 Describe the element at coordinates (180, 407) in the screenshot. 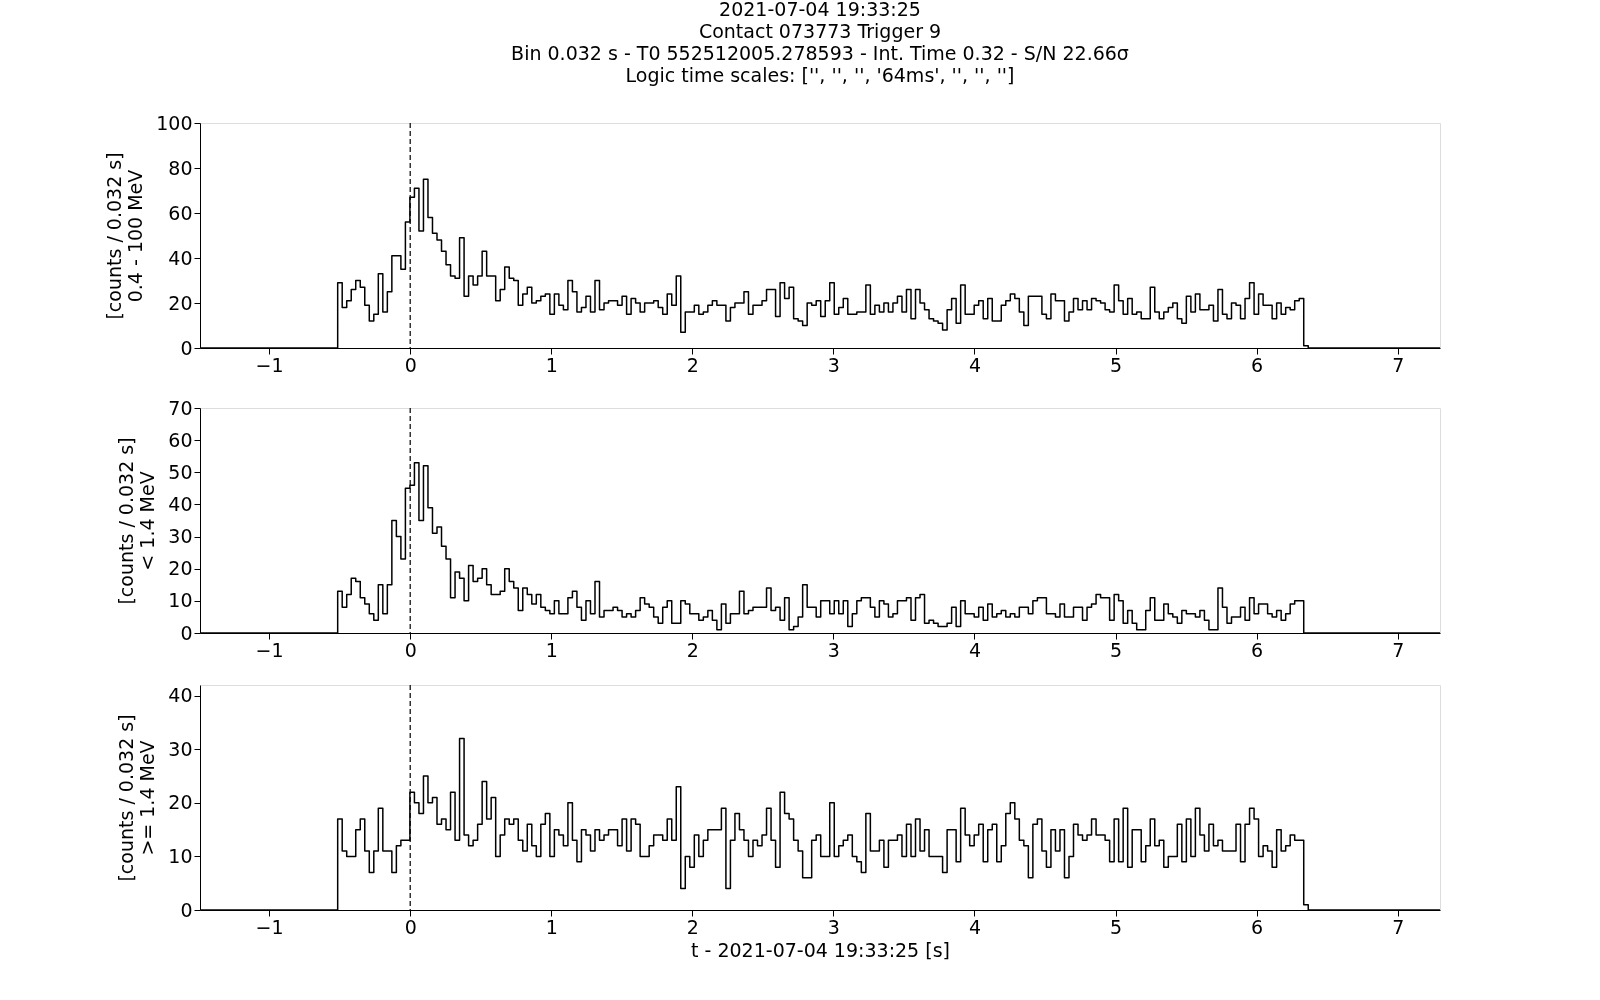

I see `y-tick-label: 70` at that location.